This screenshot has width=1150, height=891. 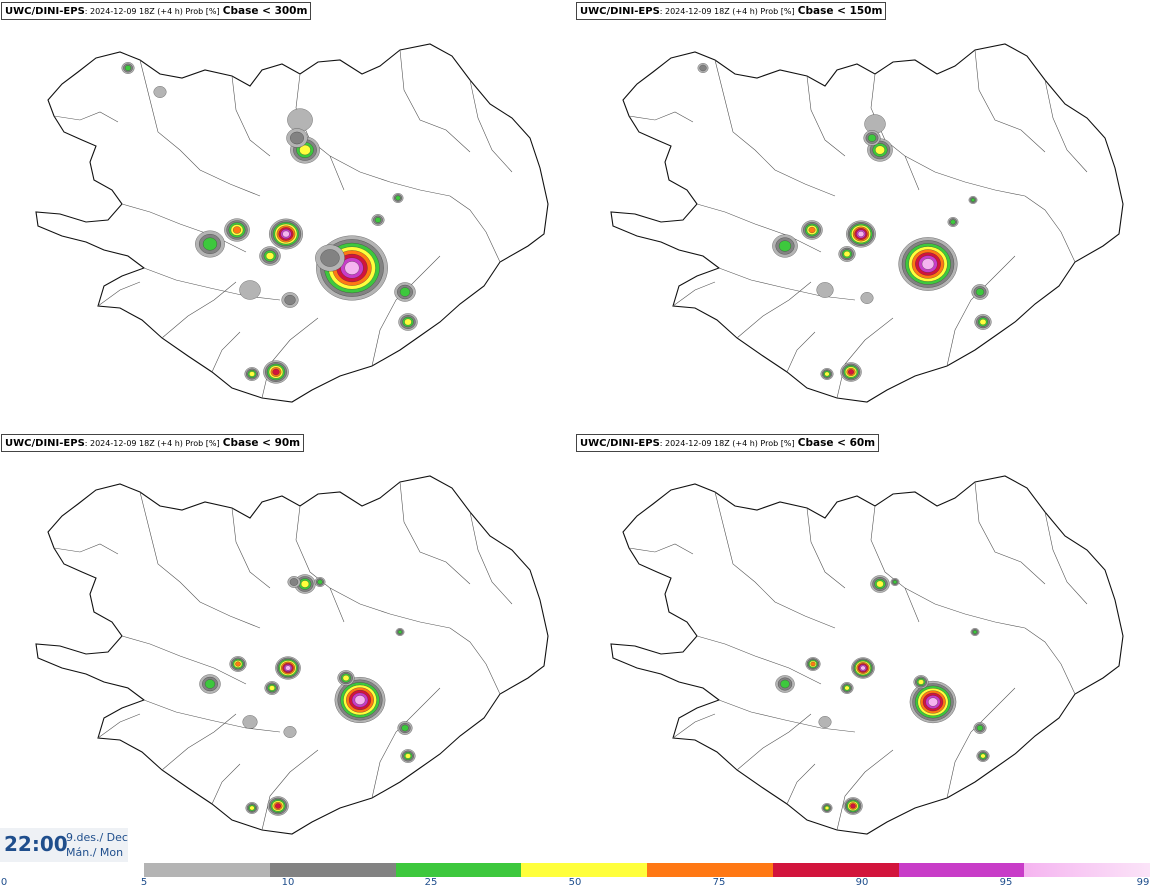 I want to click on colorbar-tick-label: 0, so click(x=4, y=882).